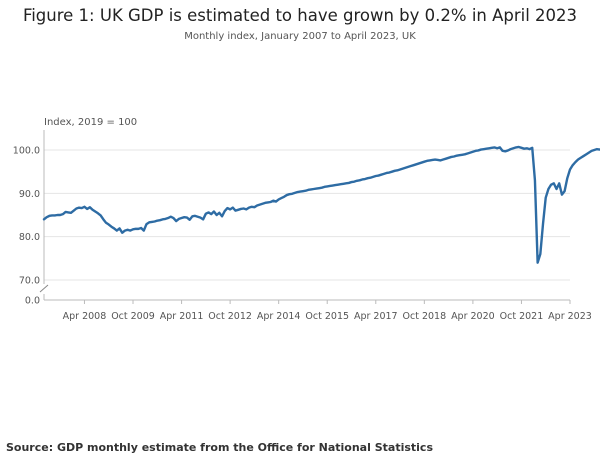  Describe the element at coordinates (230, 316) in the screenshot. I see `x-tick-label: Oct 2012` at that location.